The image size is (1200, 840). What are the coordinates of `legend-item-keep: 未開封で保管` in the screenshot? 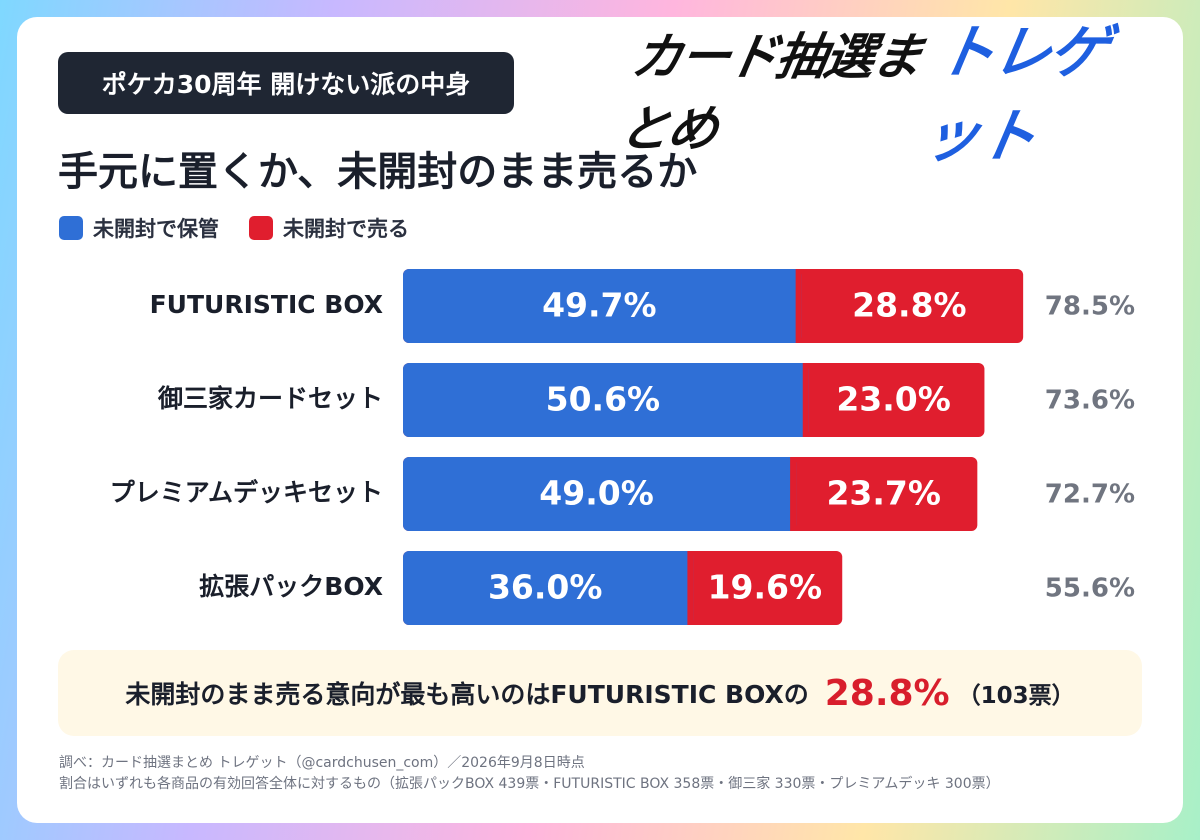 It's located at (139, 228).